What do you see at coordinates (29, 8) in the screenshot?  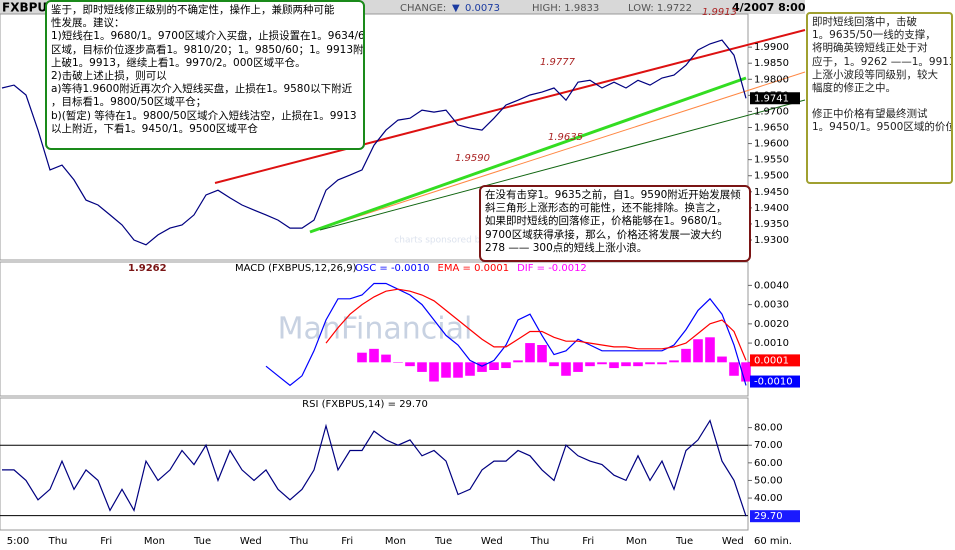 I see `chart-title: FXBPUS` at bounding box center [29, 8].